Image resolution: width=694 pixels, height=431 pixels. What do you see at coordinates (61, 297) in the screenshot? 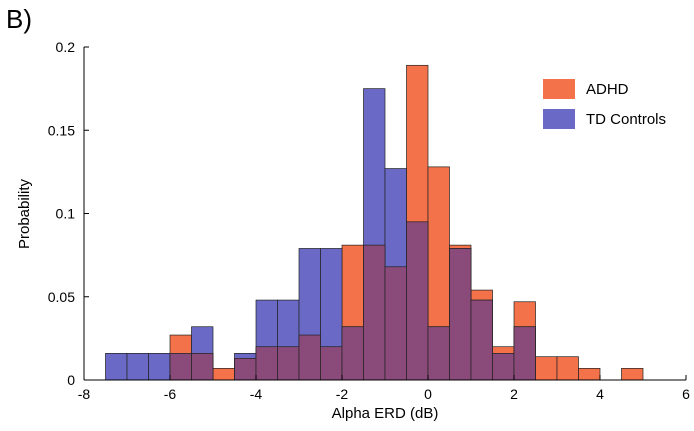
I see `y-tick-label: 0.05` at bounding box center [61, 297].